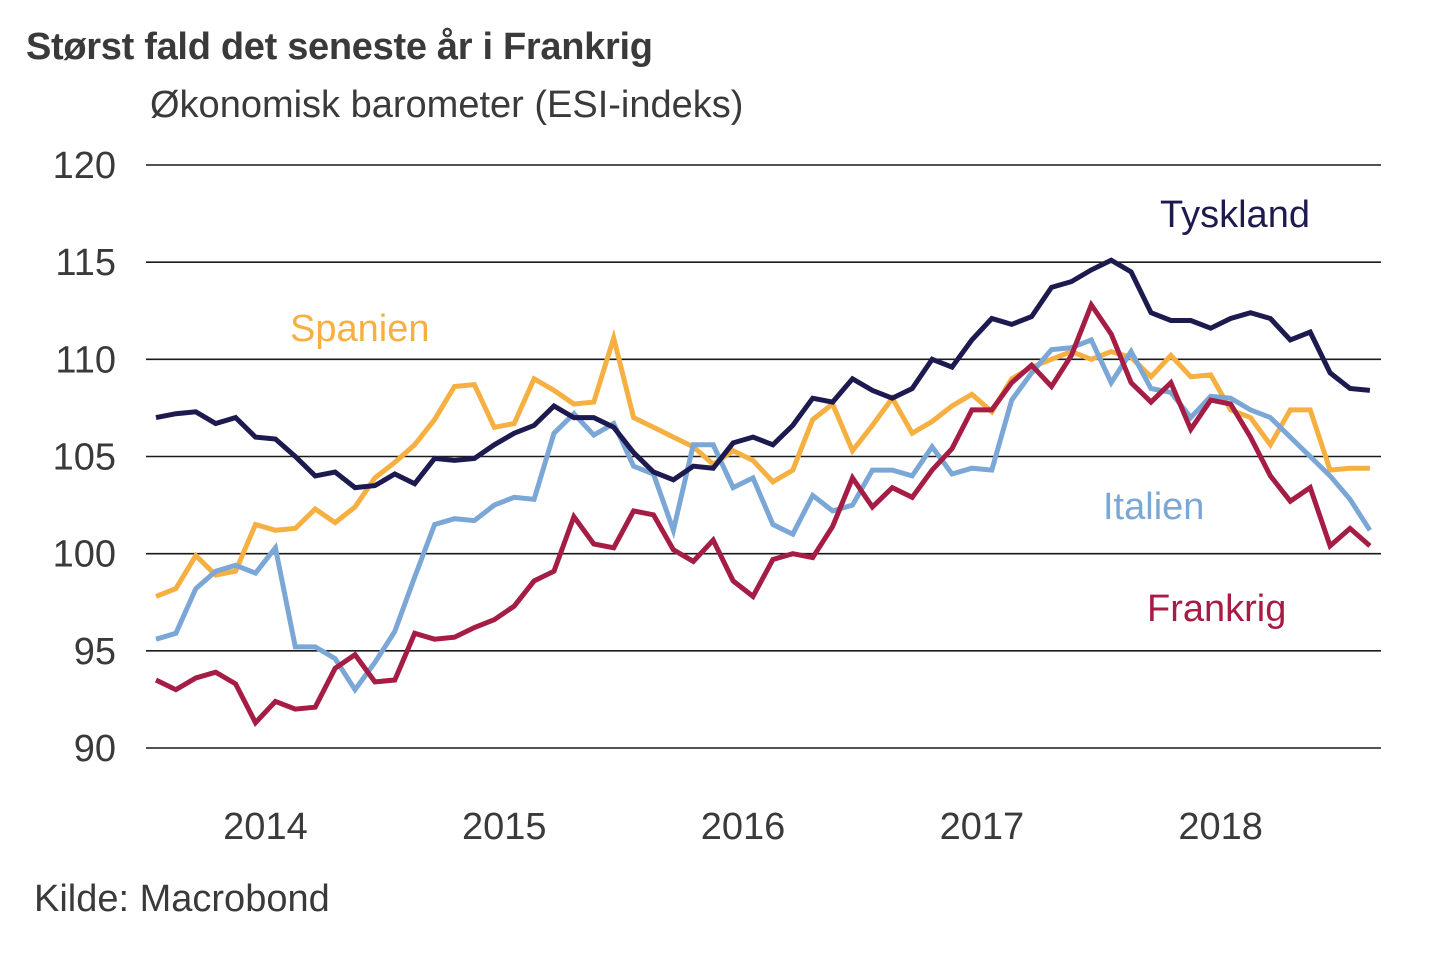  What do you see at coordinates (95, 749) in the screenshot?
I see `y-tick-label: 90` at bounding box center [95, 749].